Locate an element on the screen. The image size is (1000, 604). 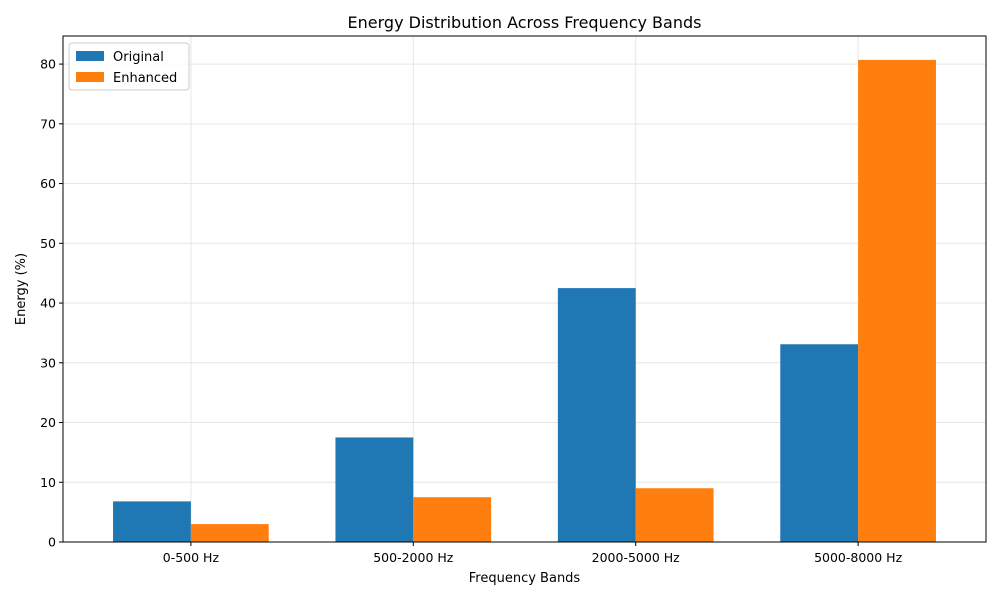
x-tick-label: 2000-5000 Hz is located at coordinates (636, 557).